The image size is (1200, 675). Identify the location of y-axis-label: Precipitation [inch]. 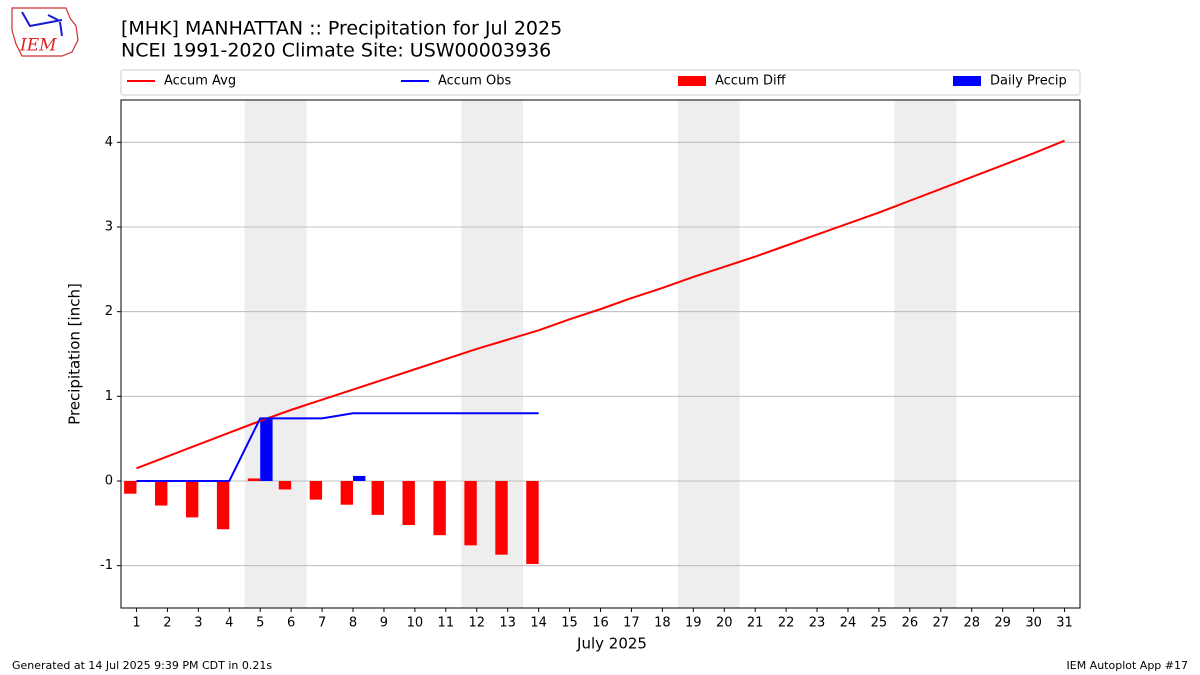
(75, 354).